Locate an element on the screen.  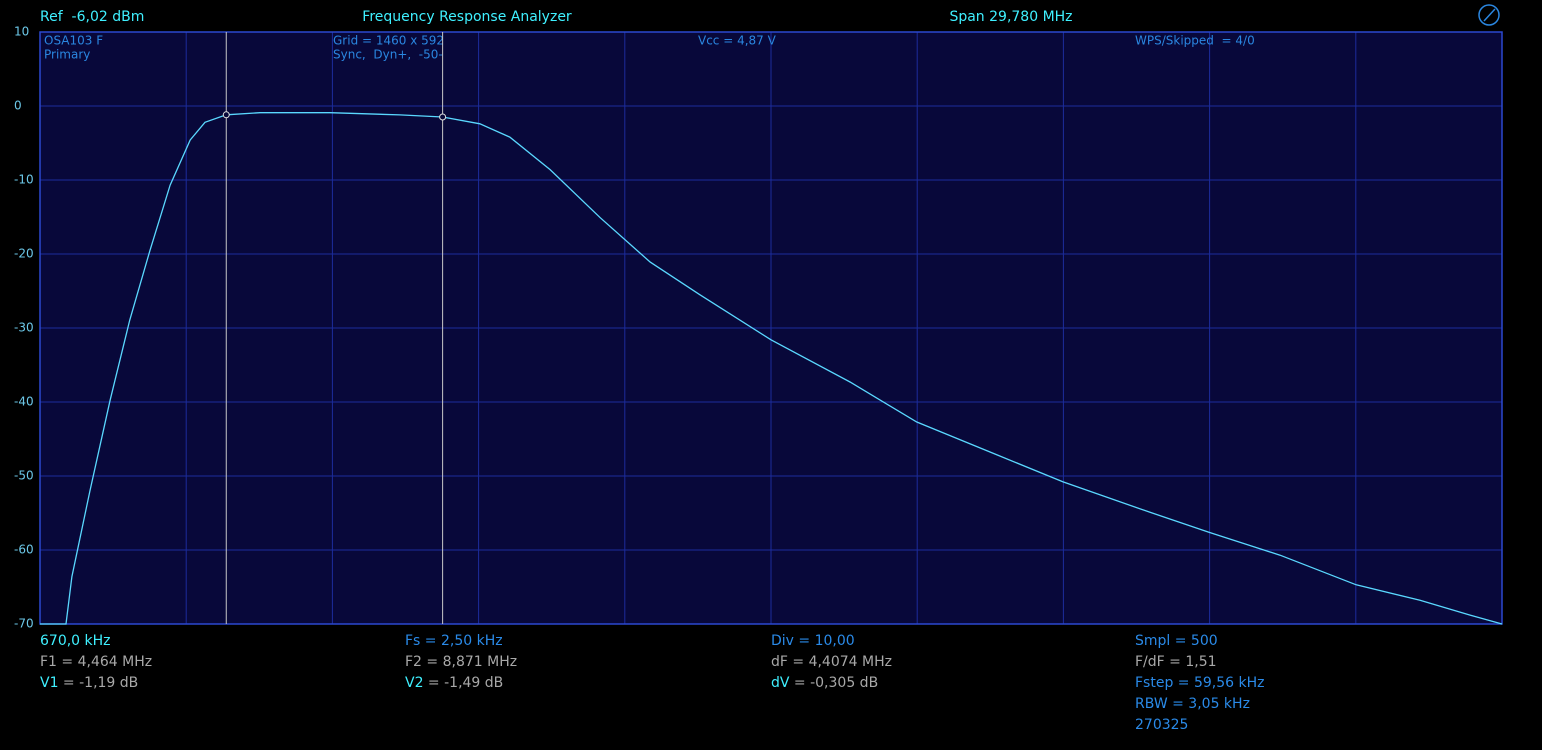
y-tick-label: -30 is located at coordinates (24, 328).